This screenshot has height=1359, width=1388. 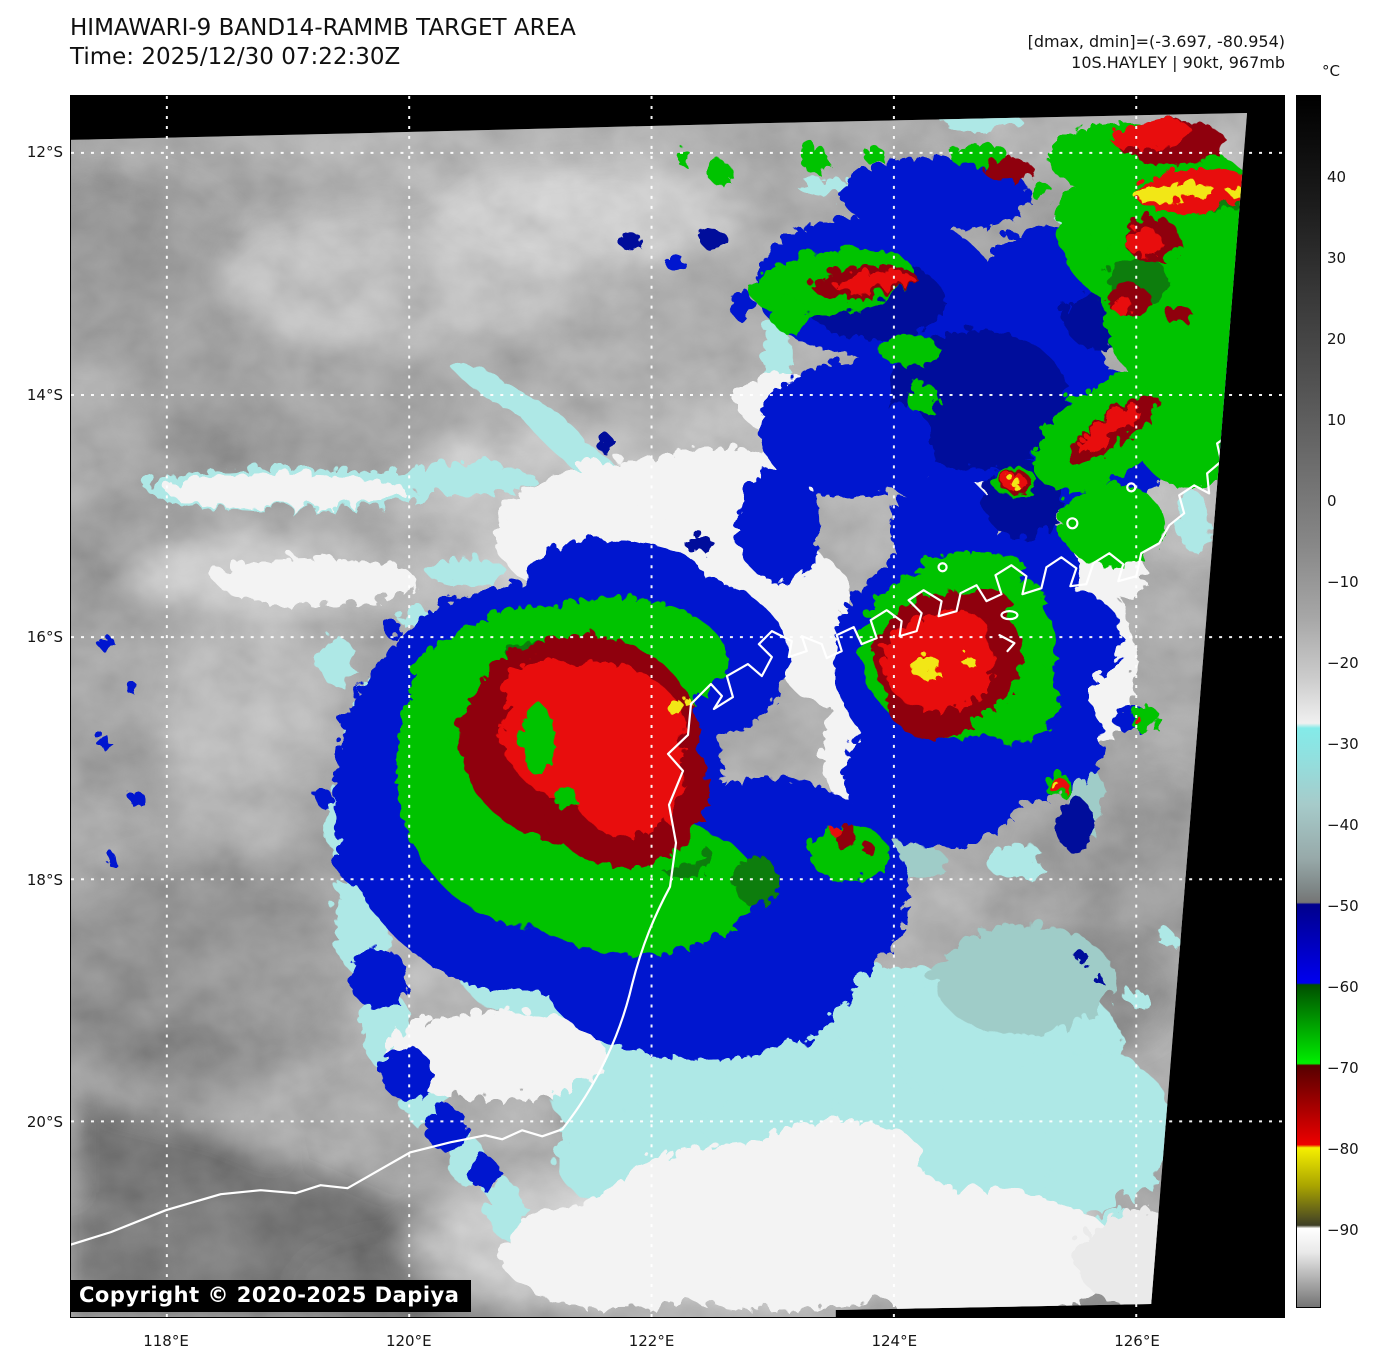 What do you see at coordinates (1343, 1230) in the screenshot?
I see `colorbar-tick-label: −90` at bounding box center [1343, 1230].